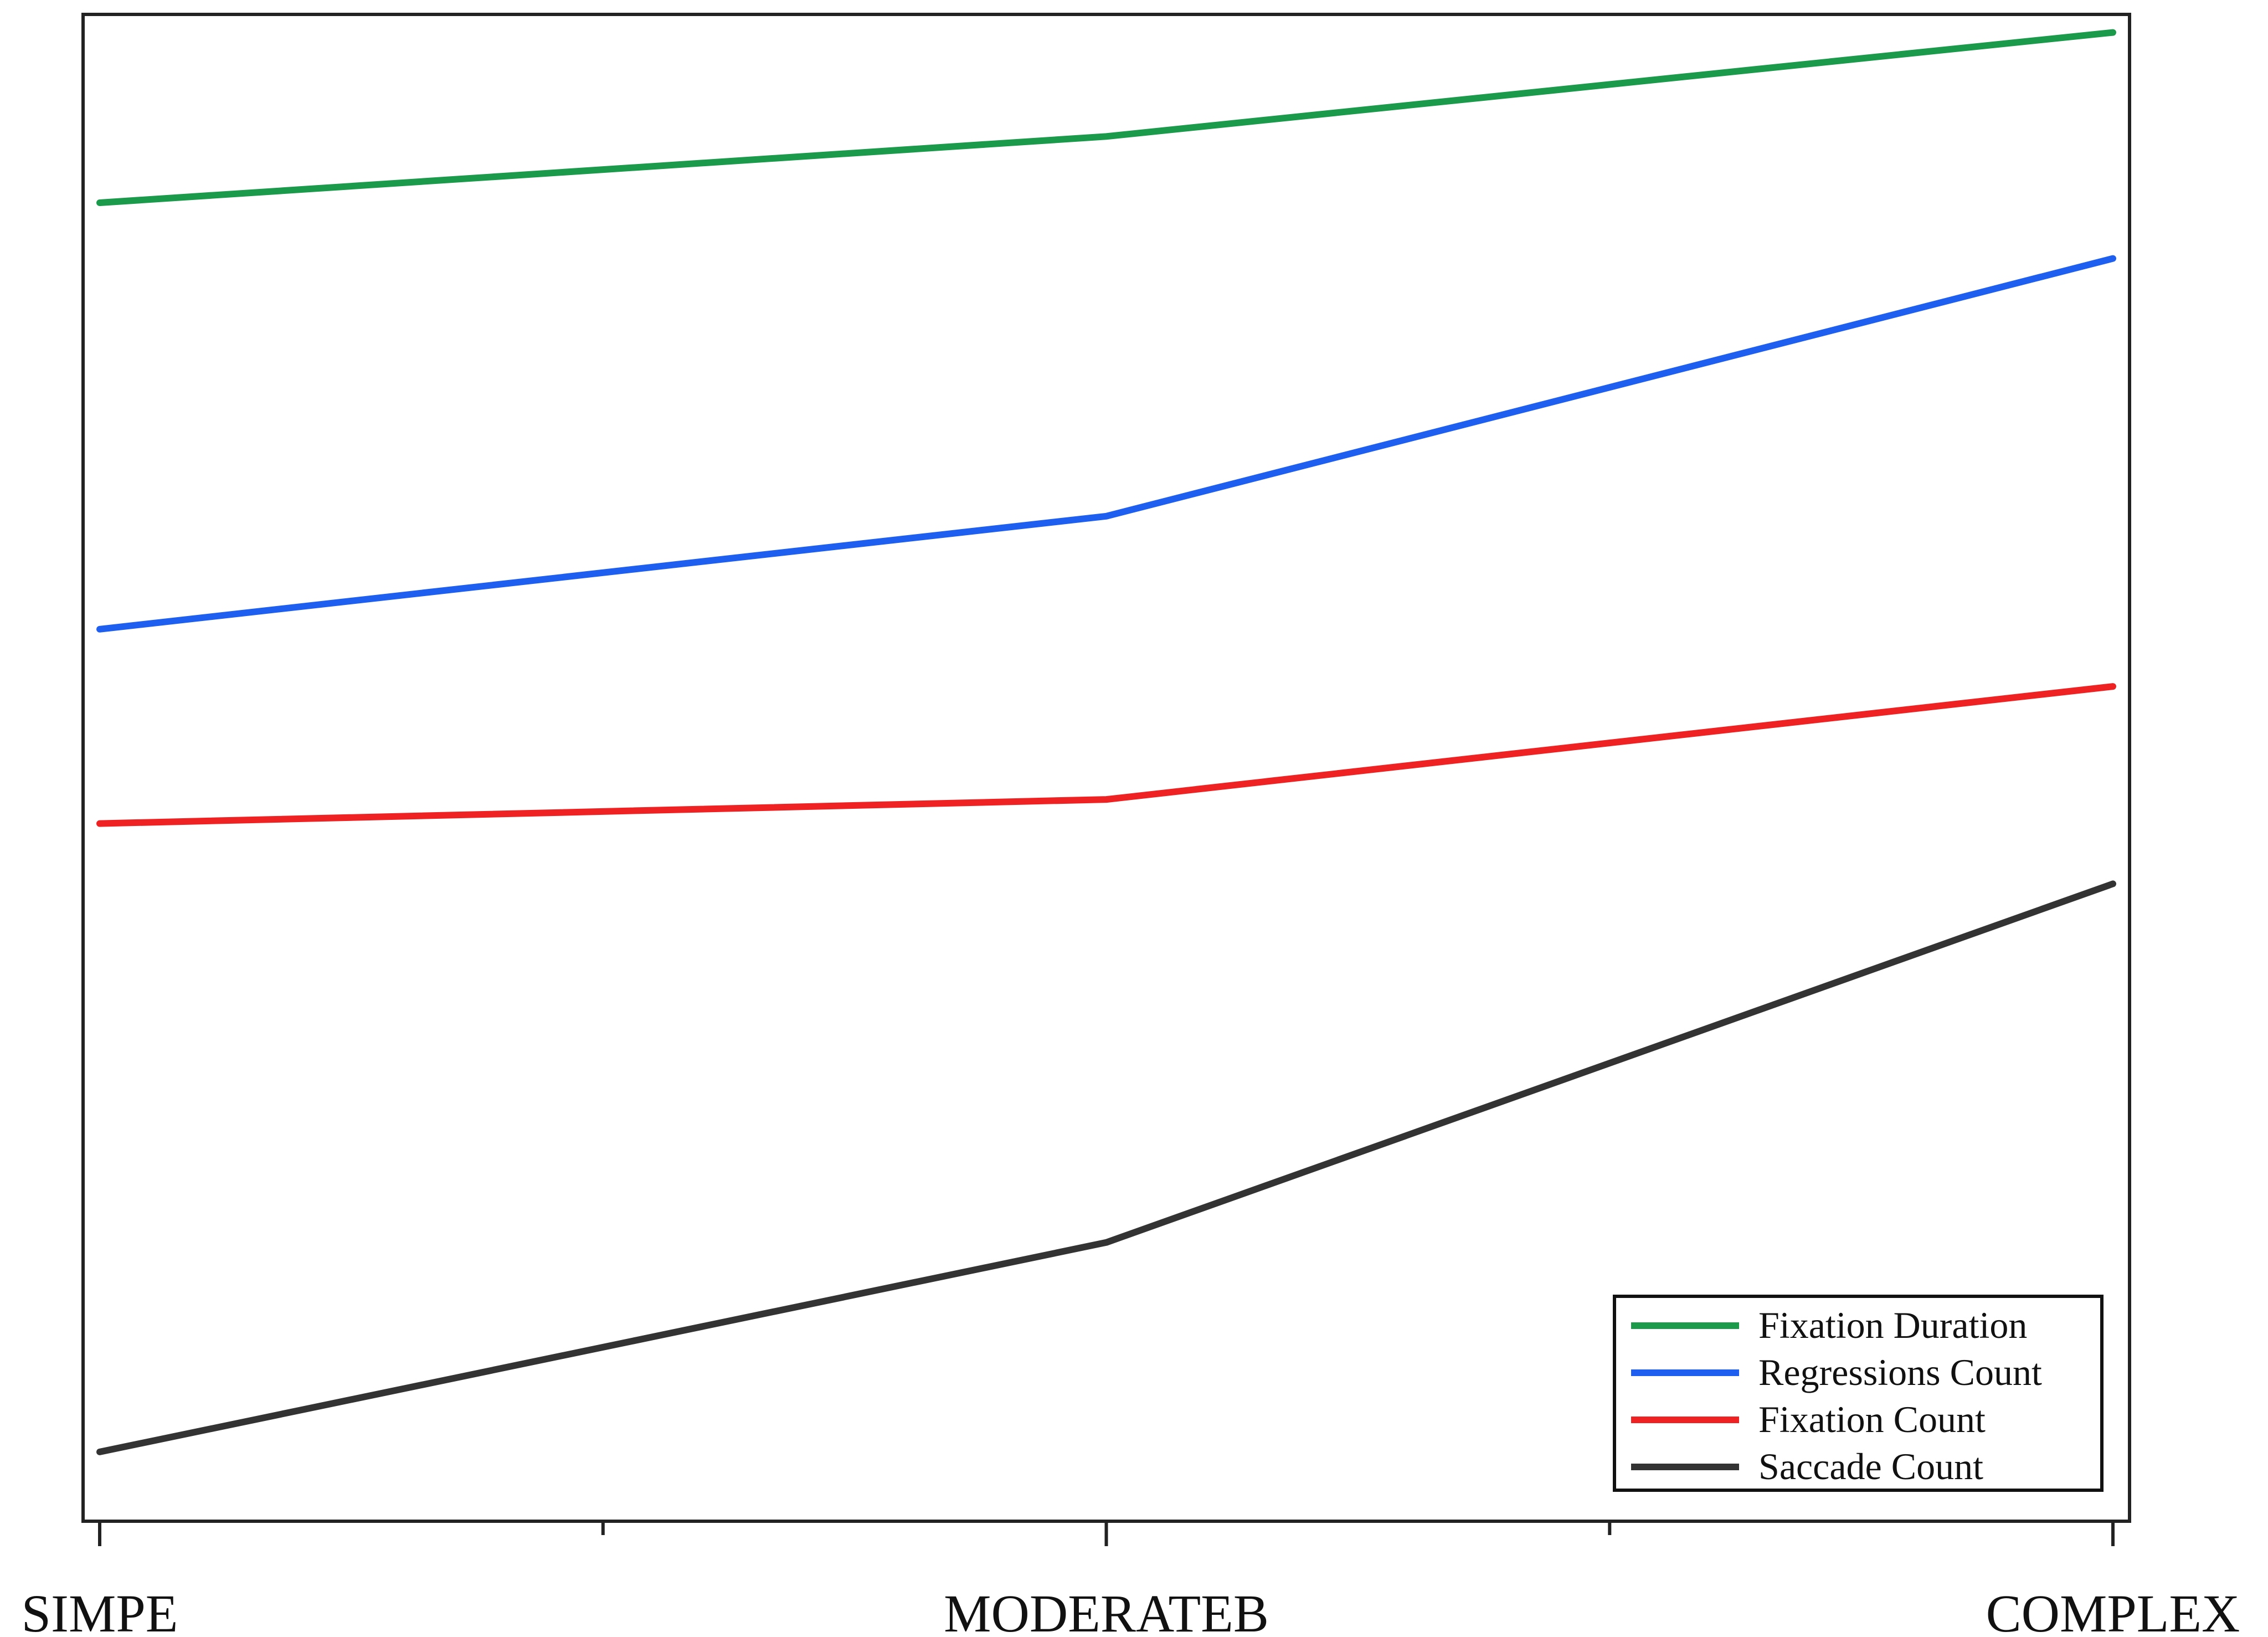 This screenshot has height=1637, width=2268. Describe the element at coordinates (1893, 1325) in the screenshot. I see `legend-label: Fixation Duration` at that location.